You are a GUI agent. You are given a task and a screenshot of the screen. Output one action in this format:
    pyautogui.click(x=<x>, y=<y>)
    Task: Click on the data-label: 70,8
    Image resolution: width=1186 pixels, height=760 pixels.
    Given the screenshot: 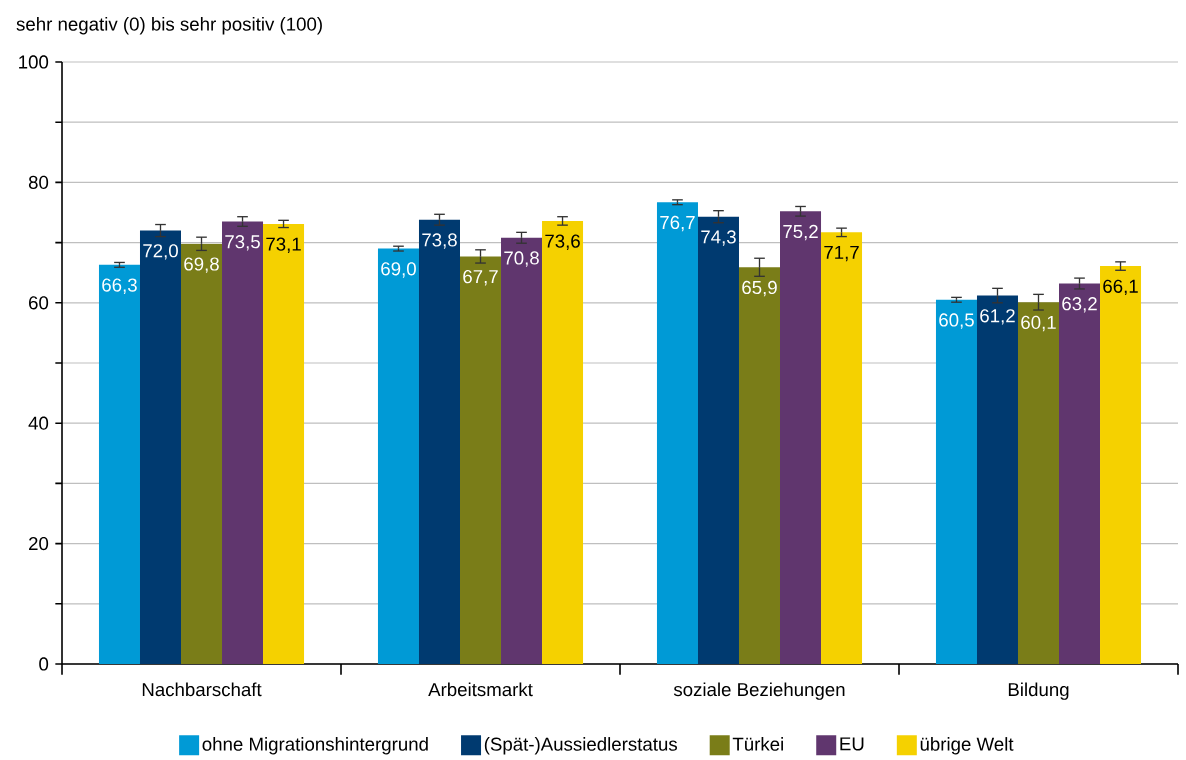 What is the action you would take?
    pyautogui.click(x=521, y=259)
    